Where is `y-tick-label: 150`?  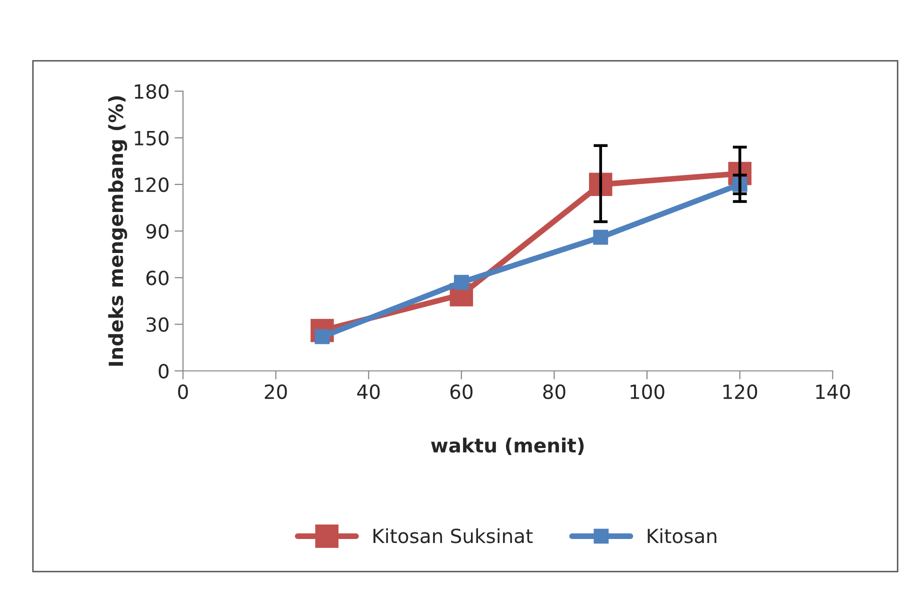 y-tick-label: 150 is located at coordinates (151, 138).